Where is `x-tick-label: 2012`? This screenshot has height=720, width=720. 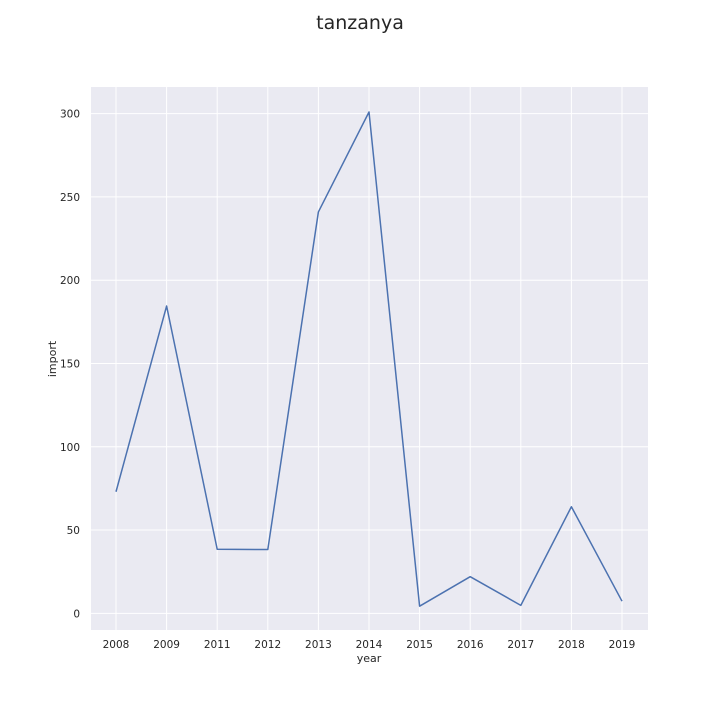
x-tick-label: 2012 is located at coordinates (267, 645).